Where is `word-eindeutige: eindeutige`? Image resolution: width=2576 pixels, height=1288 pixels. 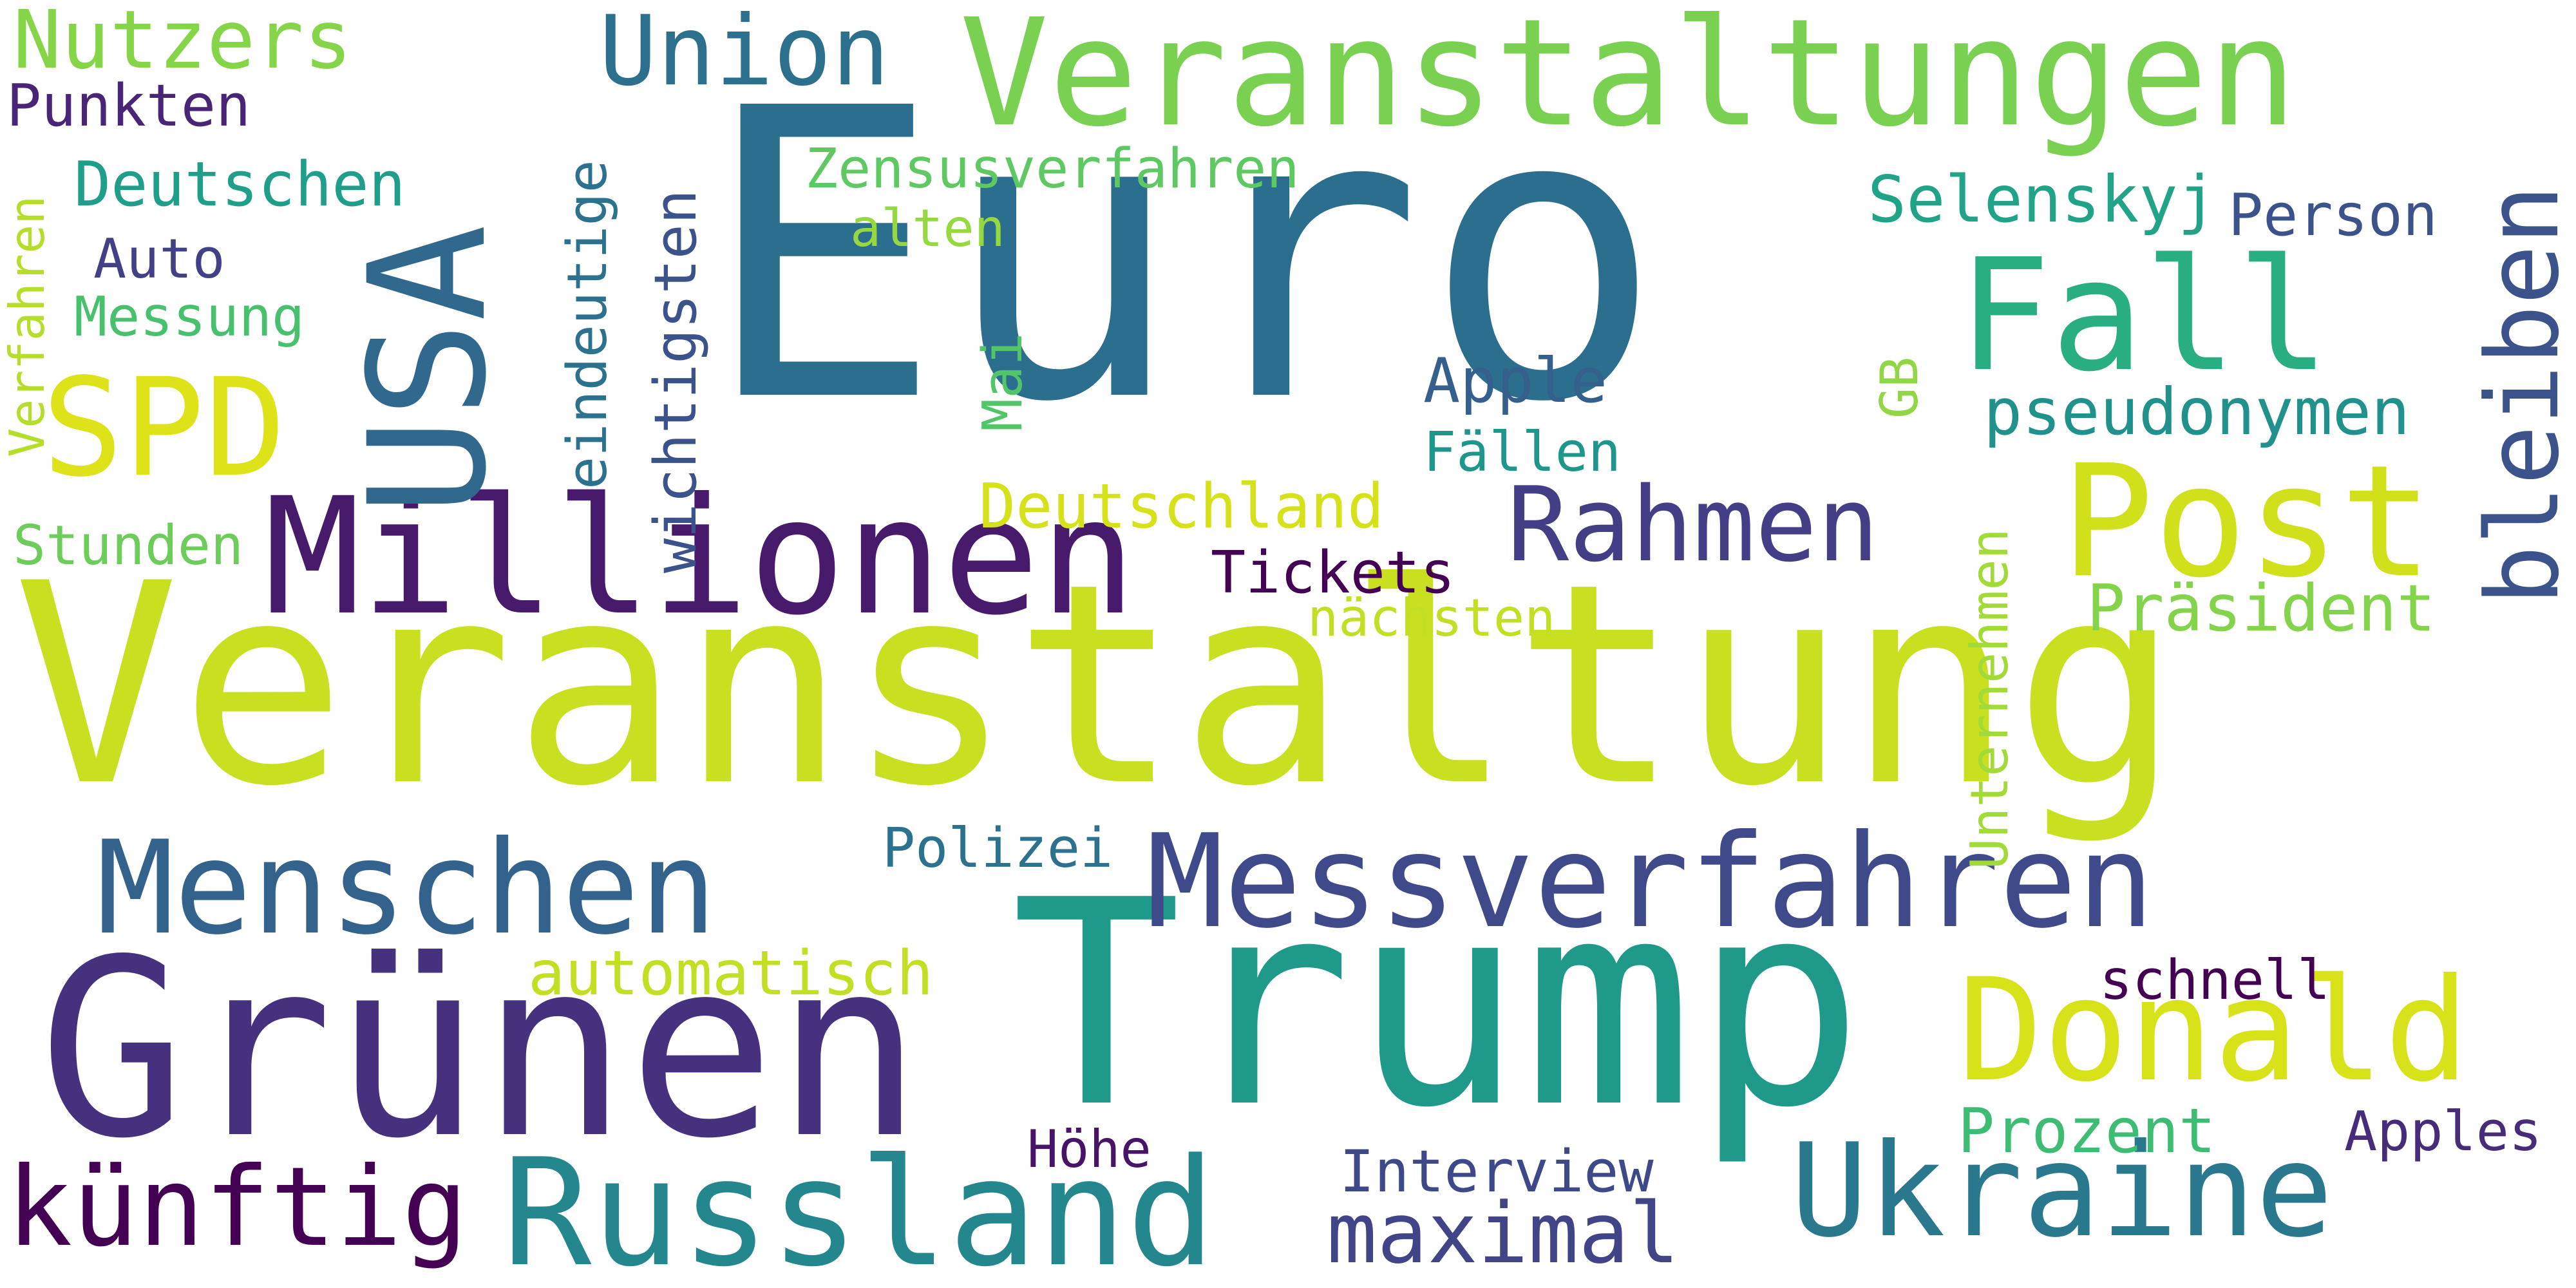 word-eindeutige: eindeutige is located at coordinates (588, 325).